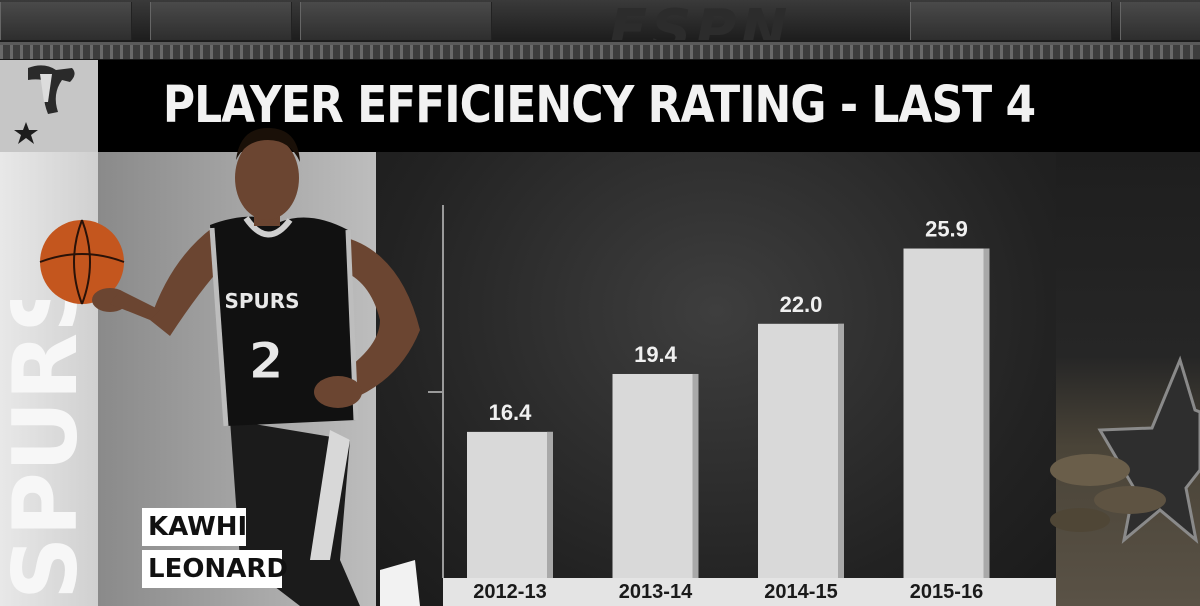  I want to click on jersey-number: 2, so click(266, 361).